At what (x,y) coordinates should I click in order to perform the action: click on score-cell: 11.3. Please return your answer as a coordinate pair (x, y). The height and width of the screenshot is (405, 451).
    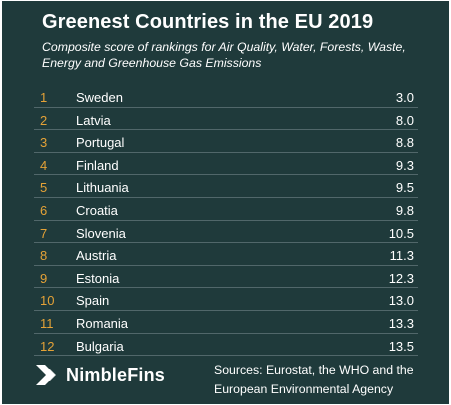
    Looking at the image, I should click on (401, 256).